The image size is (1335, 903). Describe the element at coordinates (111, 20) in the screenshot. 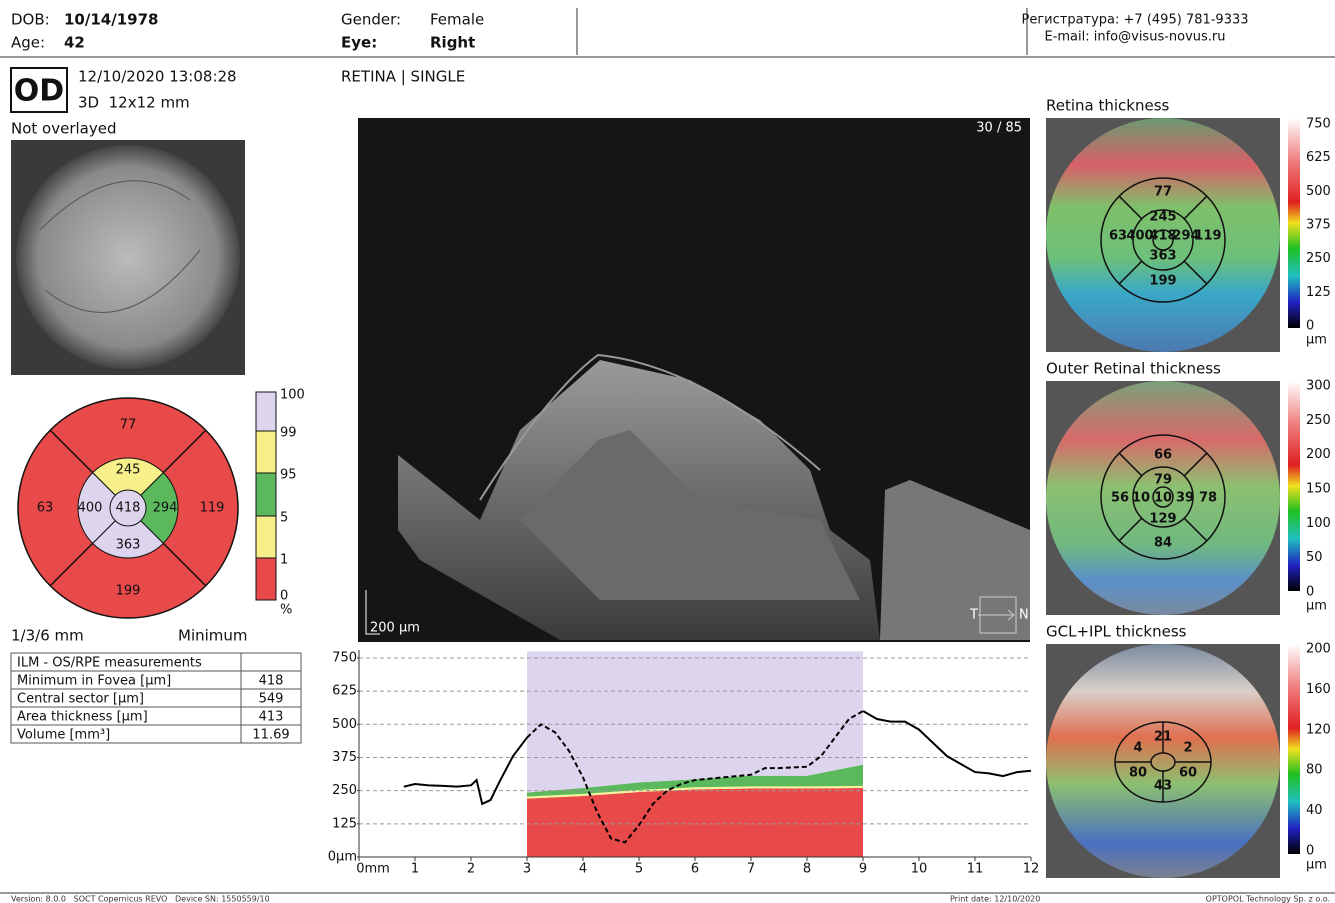

I see `dob: 10/14/1978` at that location.